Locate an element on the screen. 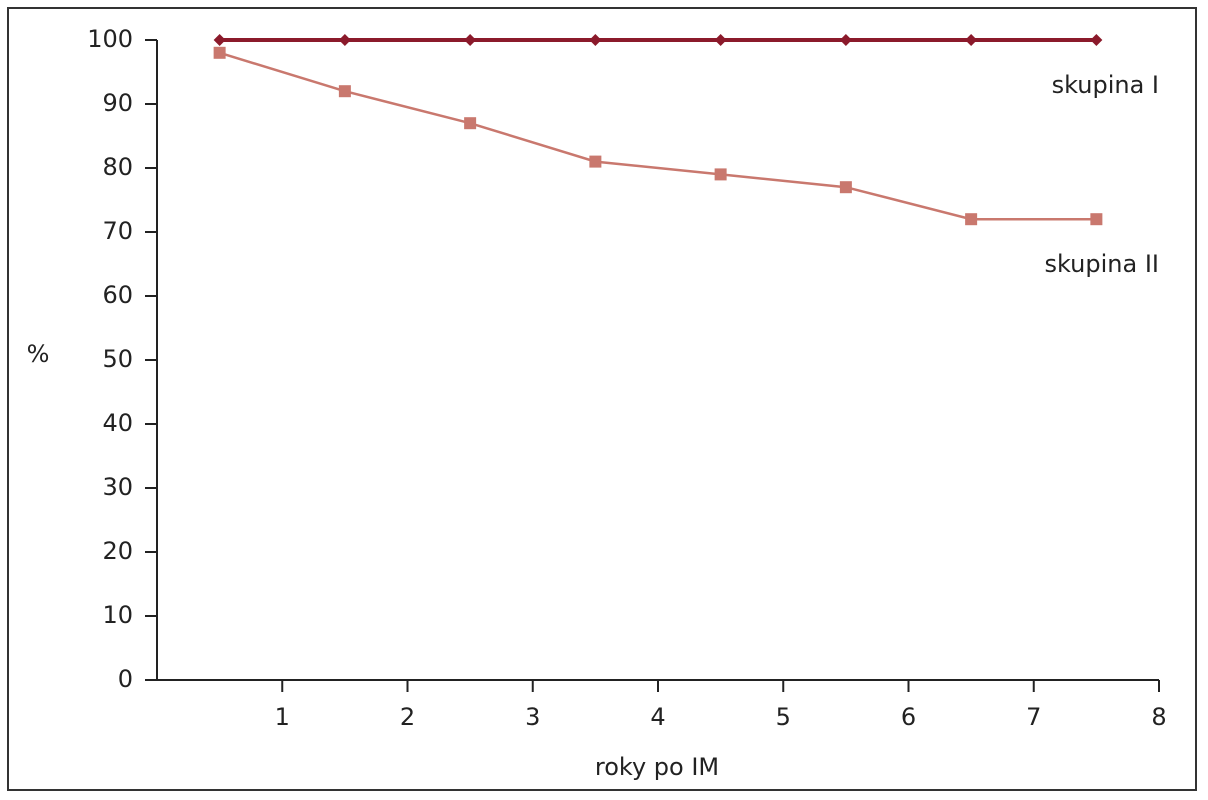  y-tick-label: 50 is located at coordinates (117, 359).